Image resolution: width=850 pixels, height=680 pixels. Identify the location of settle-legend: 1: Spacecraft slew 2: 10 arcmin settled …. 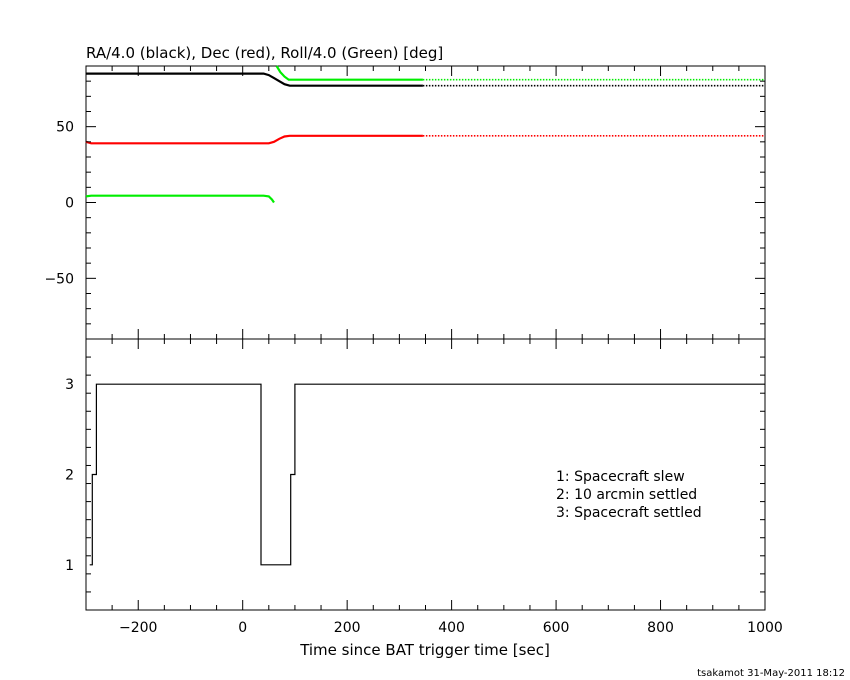
(629, 495).